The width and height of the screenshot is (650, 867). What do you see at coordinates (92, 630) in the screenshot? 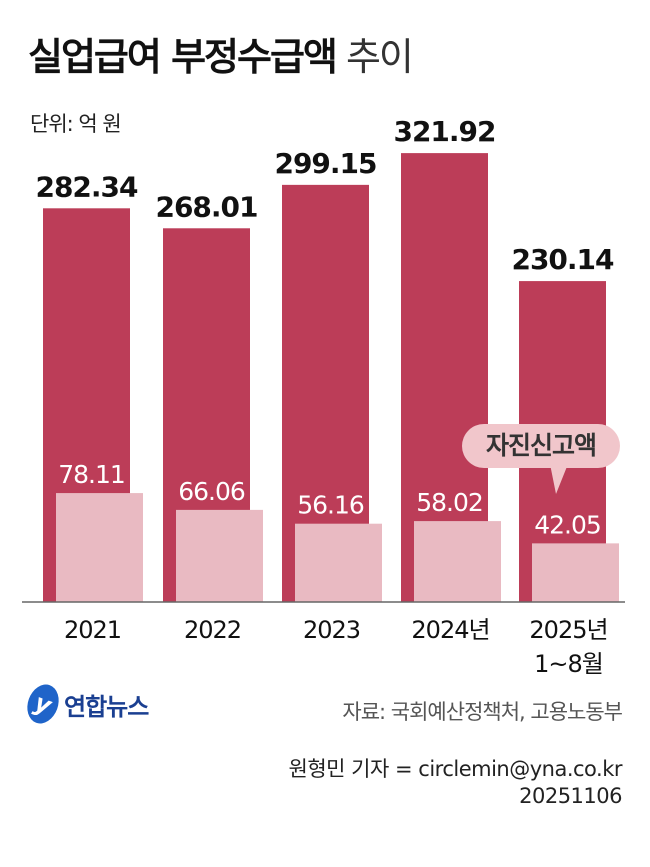
I see `x-tick-label: 2021` at bounding box center [92, 630].